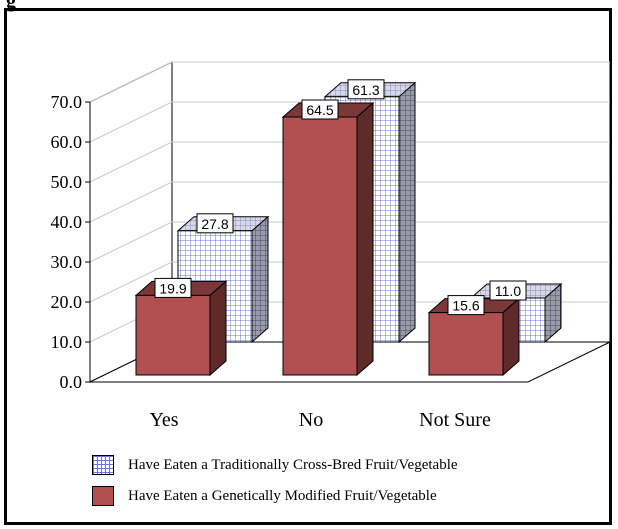 The height and width of the screenshot is (529, 618). I want to click on value-label-cross-bred-2: 11.0, so click(508, 290).